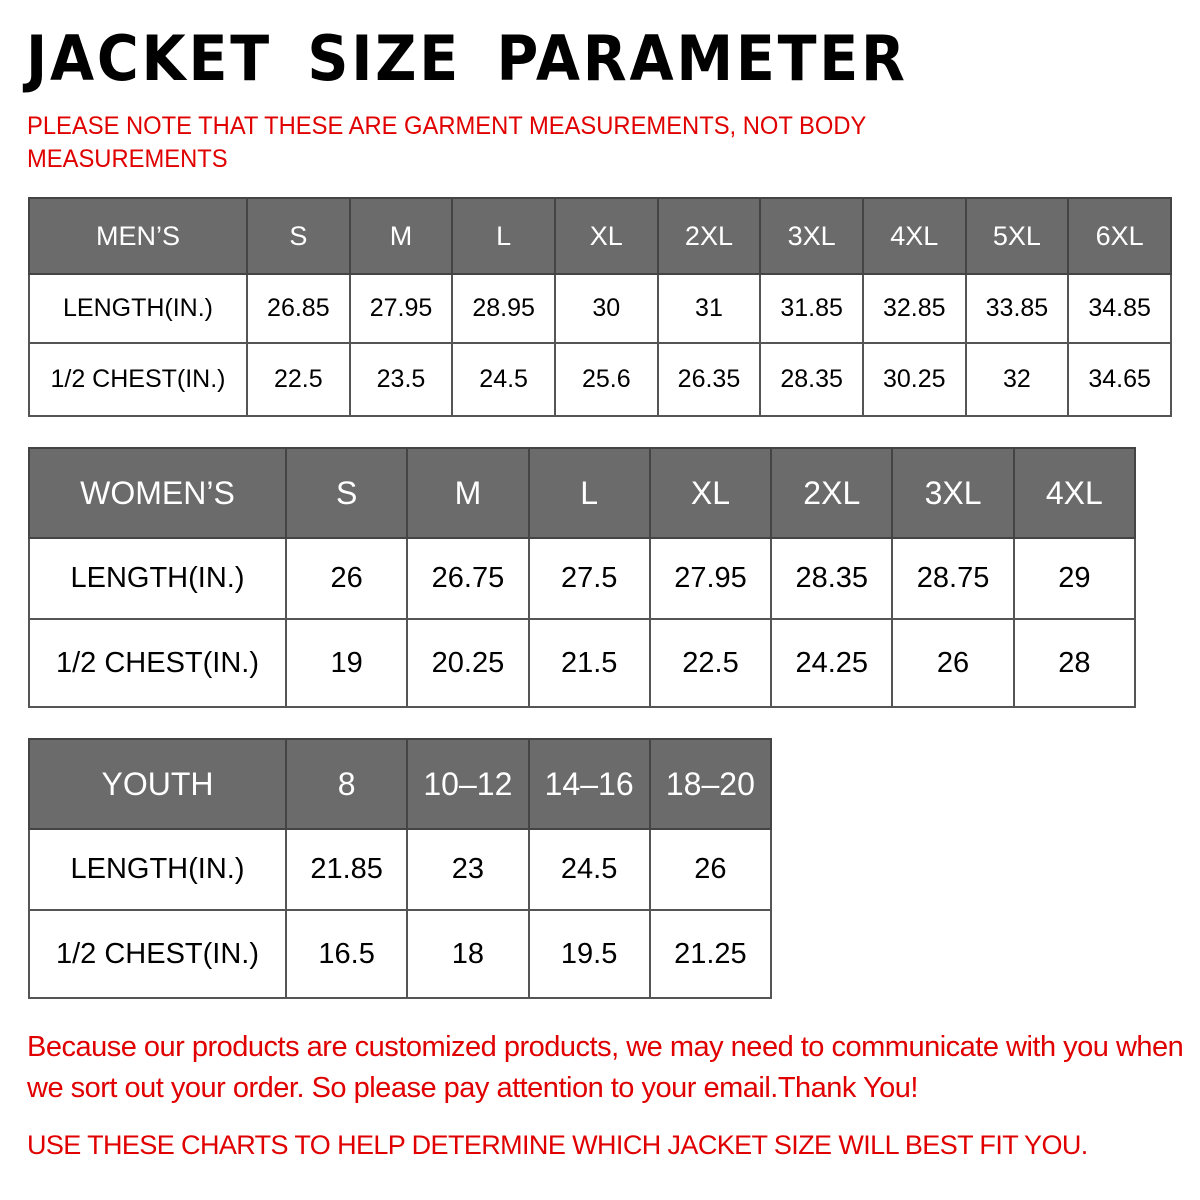 The height and width of the screenshot is (1200, 1200). I want to click on table-row: LENGTH(IN.) 26 26.75 27.5 27.95 28.35 28.75 29, so click(582, 578).